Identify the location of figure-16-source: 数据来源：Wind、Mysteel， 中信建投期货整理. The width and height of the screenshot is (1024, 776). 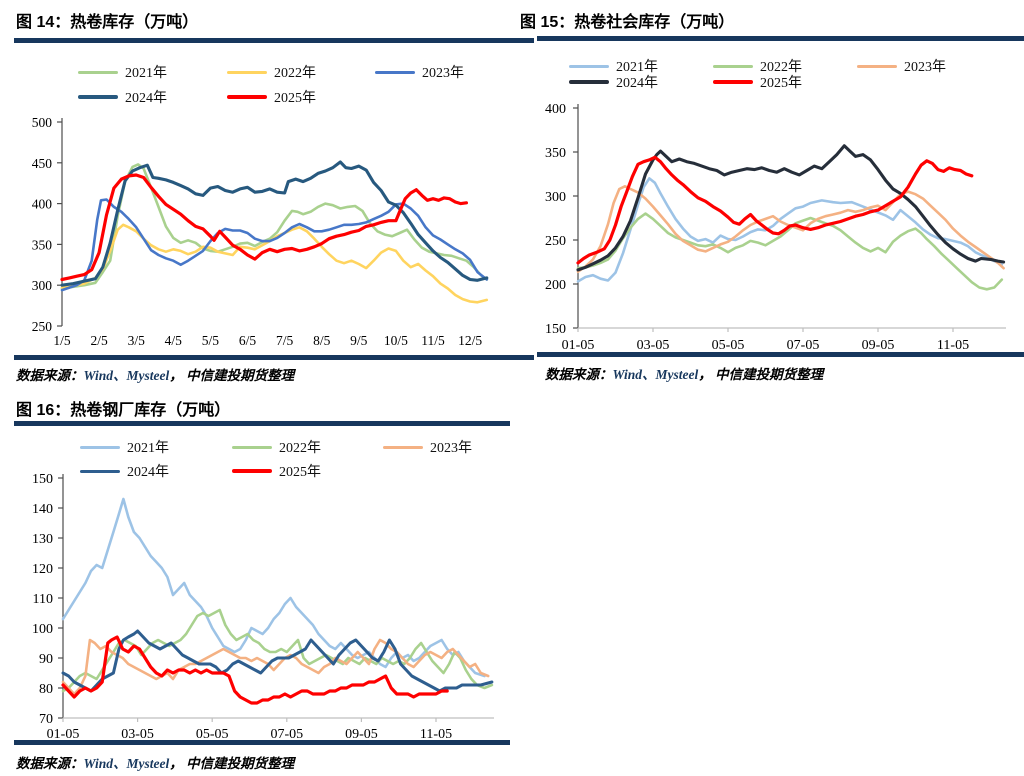
(155, 762).